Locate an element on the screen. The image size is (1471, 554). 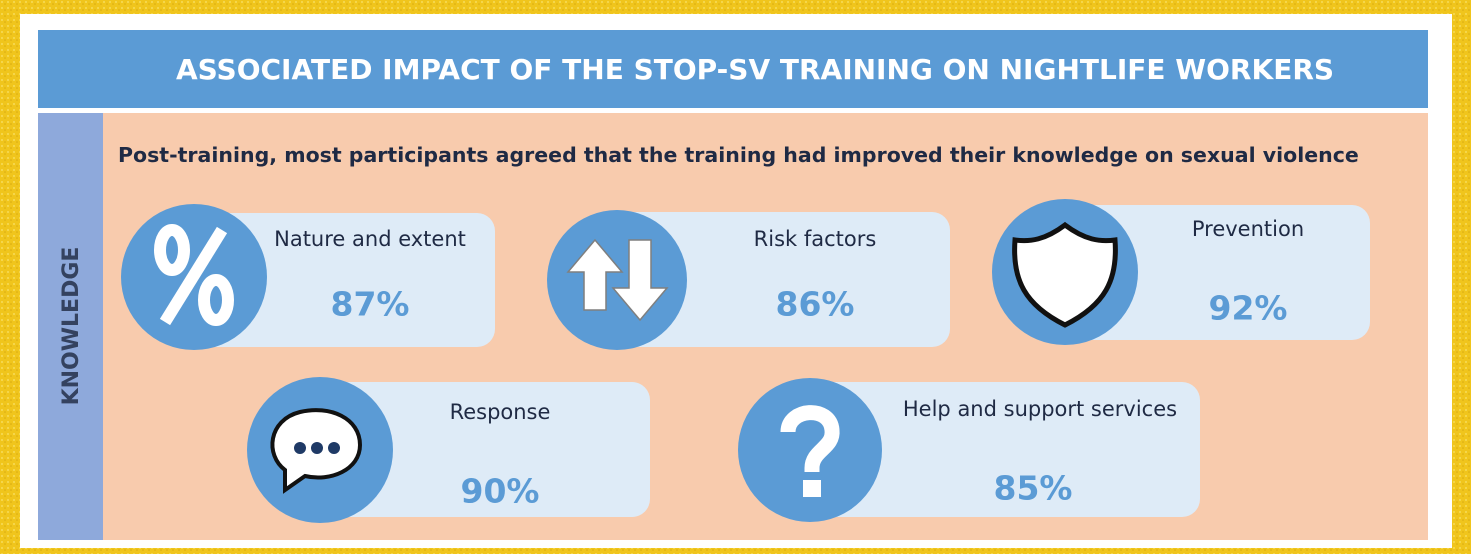
sidebar is located at coordinates (70, 326).